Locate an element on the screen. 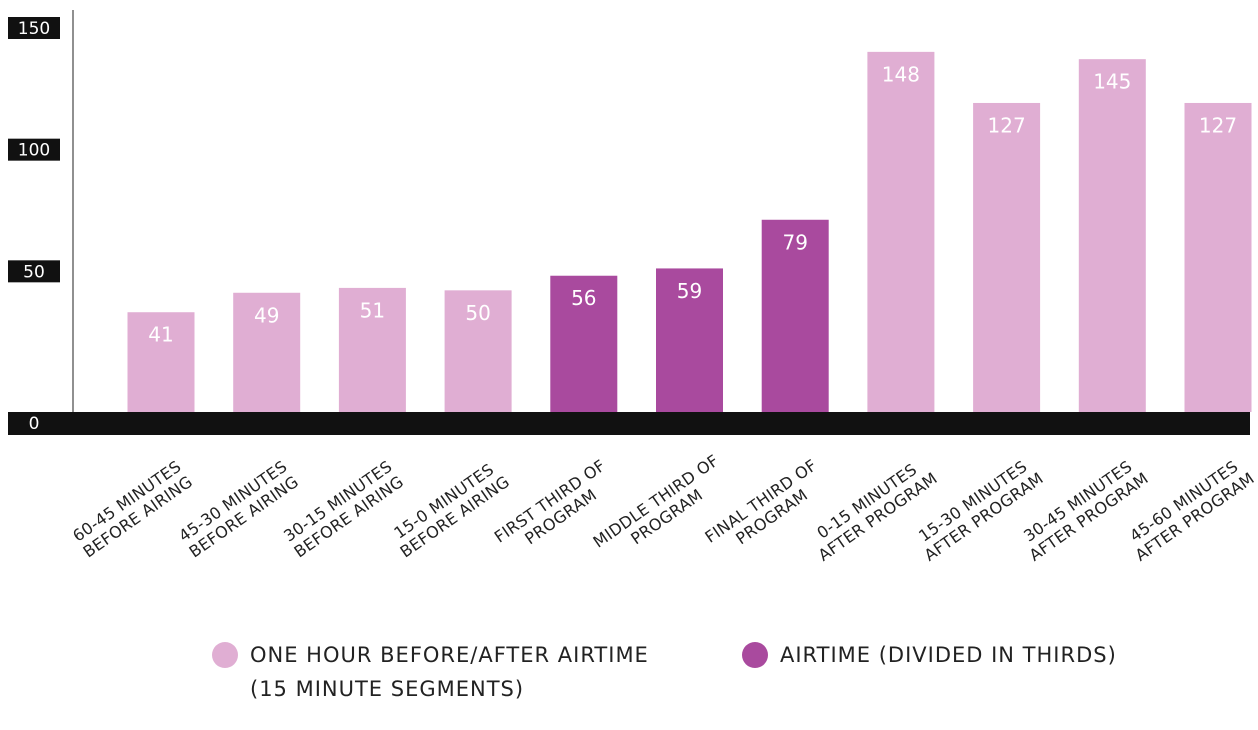 The width and height of the screenshot is (1258, 730). value-label: 59 is located at coordinates (689, 291).